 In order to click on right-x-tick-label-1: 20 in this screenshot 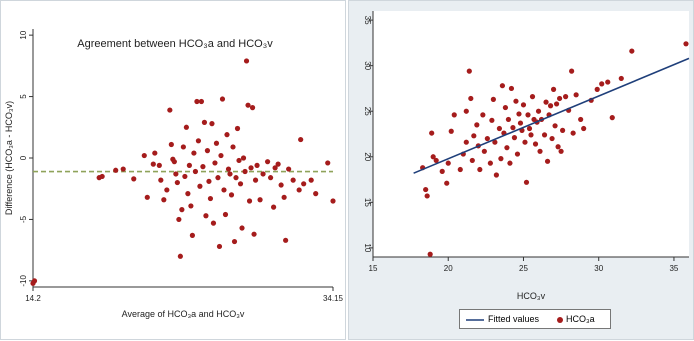, I will do `click(448, 268)`.